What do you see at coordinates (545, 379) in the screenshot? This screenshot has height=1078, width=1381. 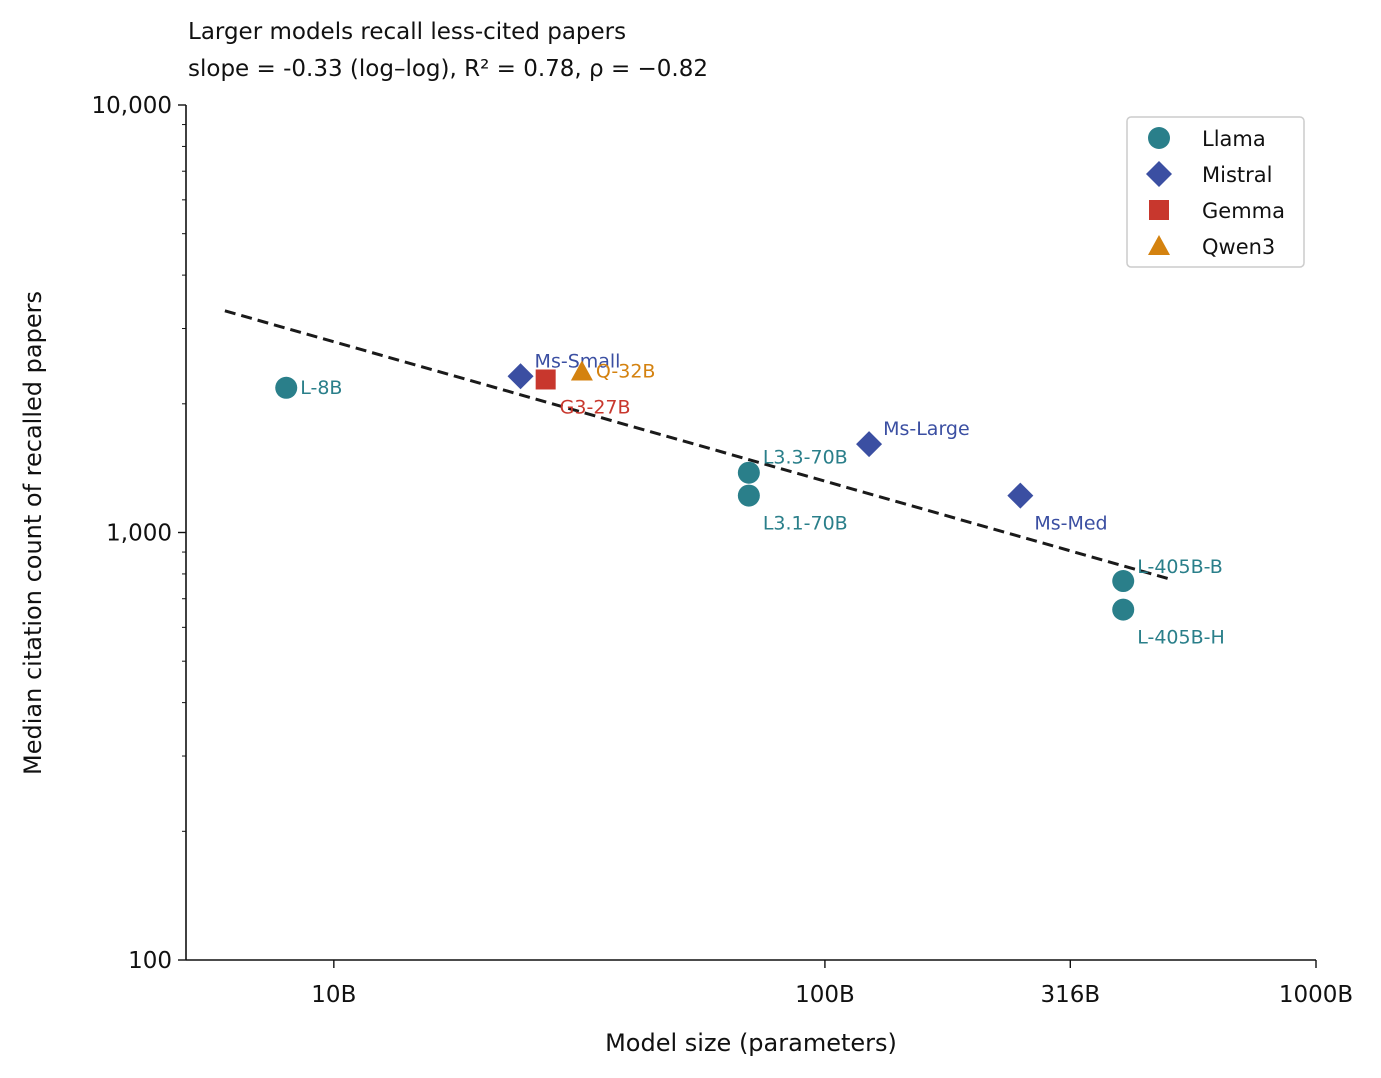 I see `data-point-g3-27b` at bounding box center [545, 379].